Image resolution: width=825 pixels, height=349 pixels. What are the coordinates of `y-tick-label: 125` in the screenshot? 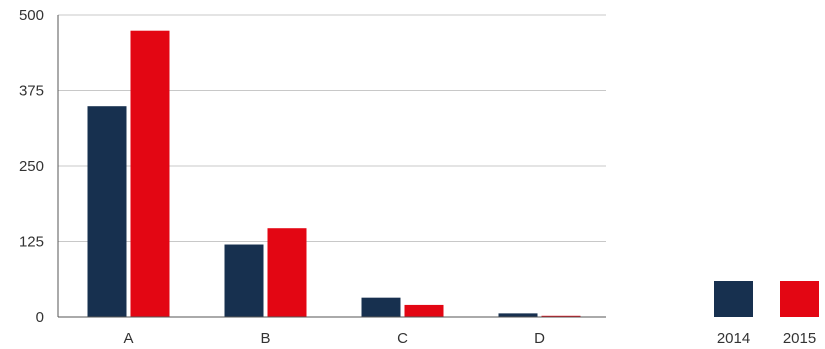 It's located at (31, 242).